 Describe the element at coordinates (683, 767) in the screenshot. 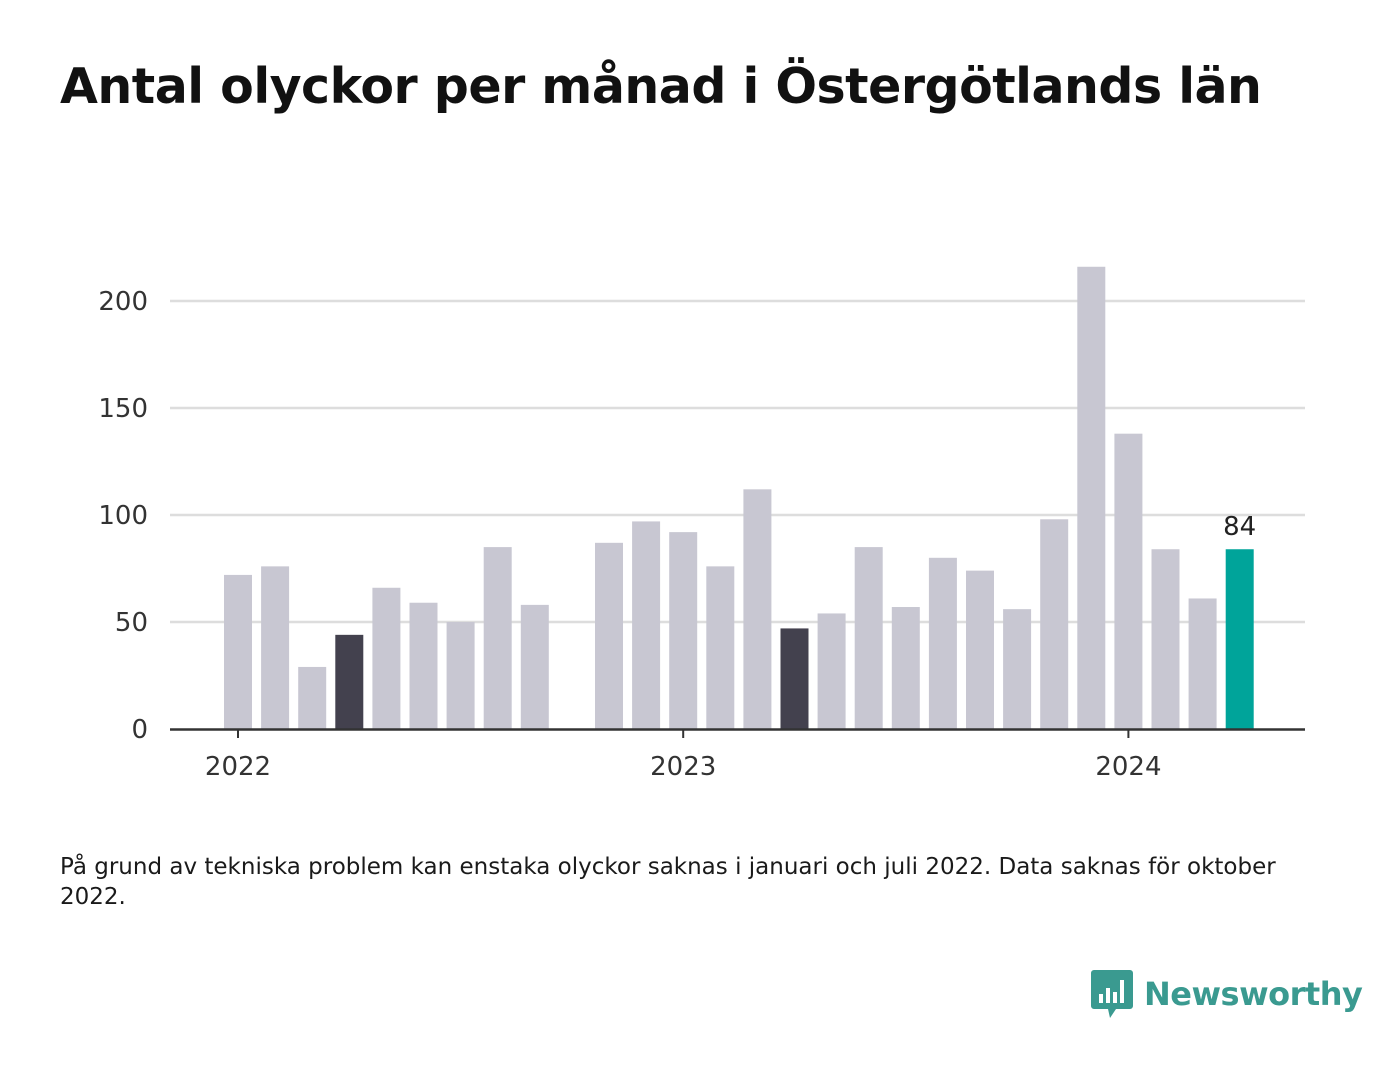

I see `x-tick-label: 2023` at that location.